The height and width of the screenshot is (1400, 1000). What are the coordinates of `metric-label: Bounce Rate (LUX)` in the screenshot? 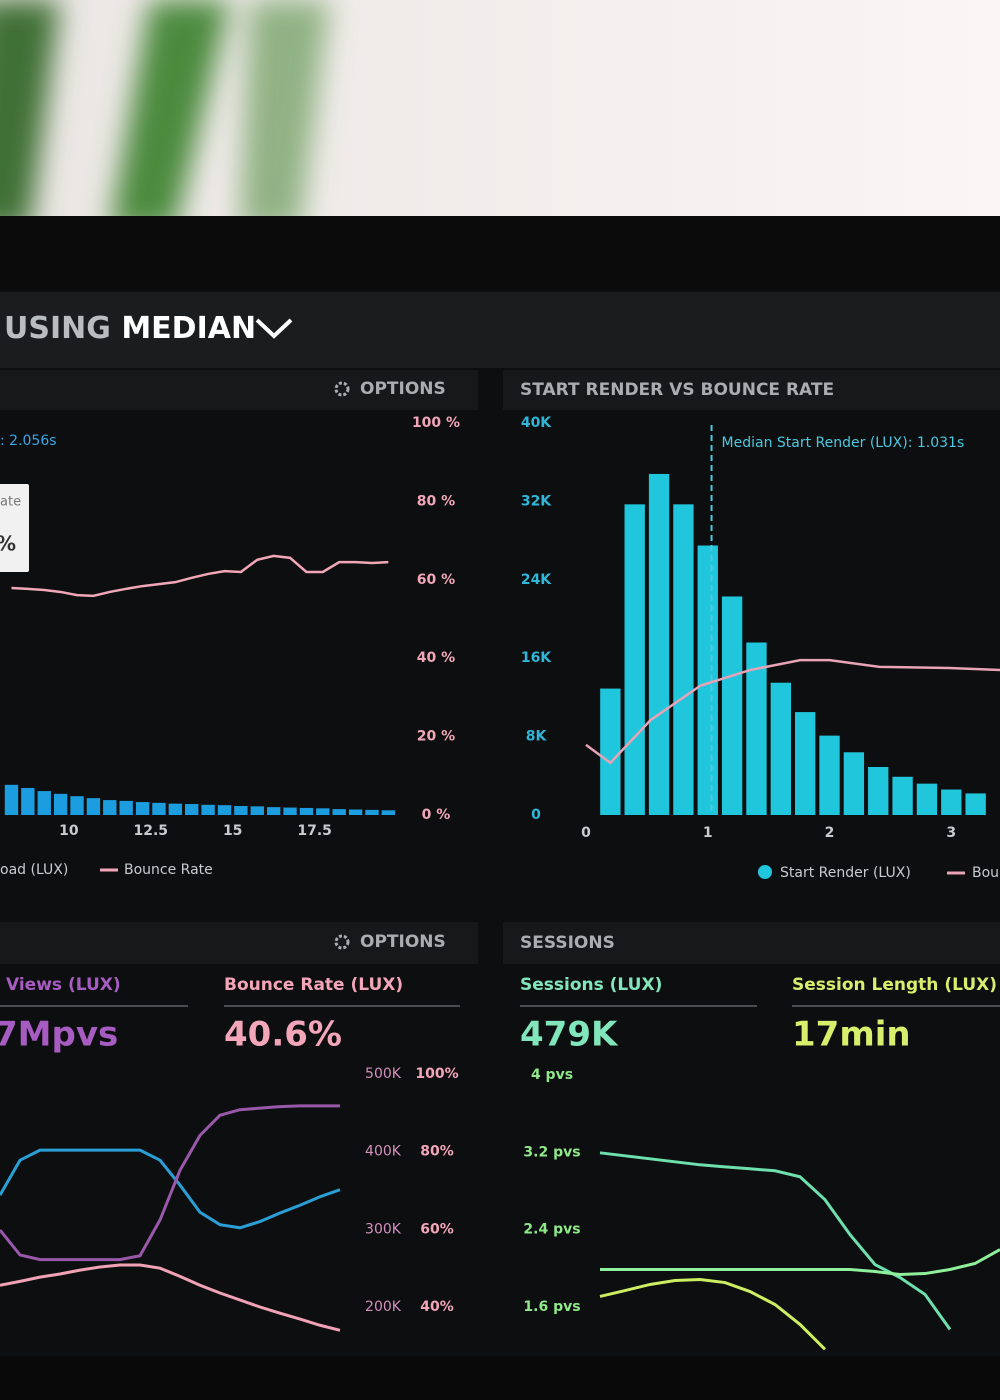 It's located at (313, 985).